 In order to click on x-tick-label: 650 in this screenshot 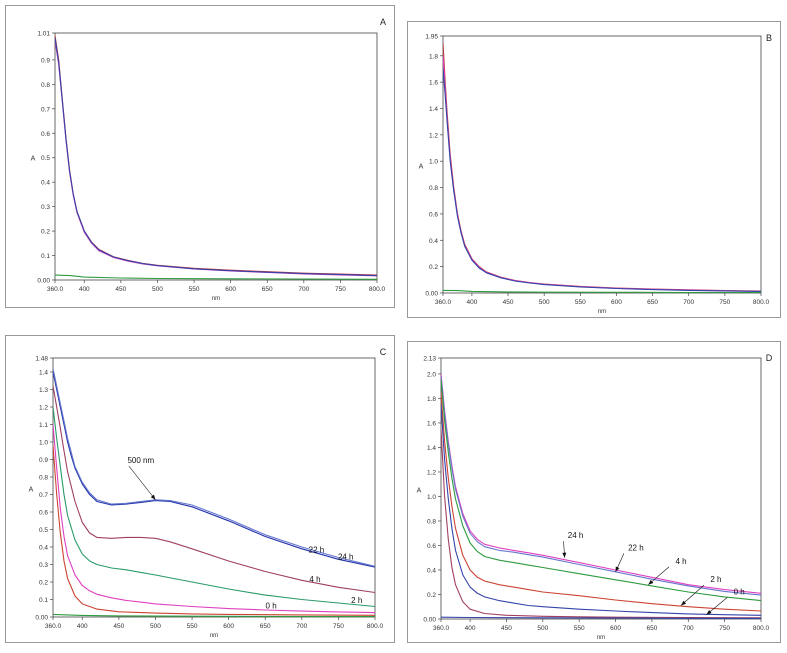, I will do `click(267, 289)`.